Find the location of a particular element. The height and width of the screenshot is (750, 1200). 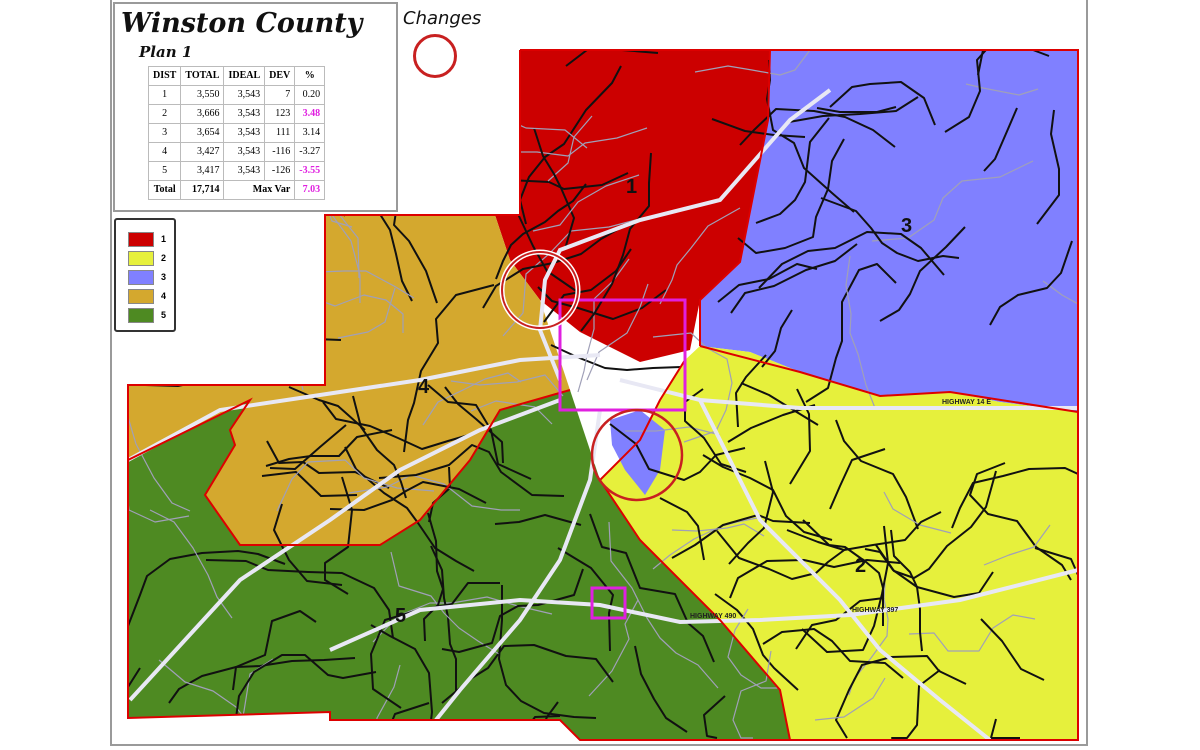

legend-label: 5 is located at coordinates (164, 315).